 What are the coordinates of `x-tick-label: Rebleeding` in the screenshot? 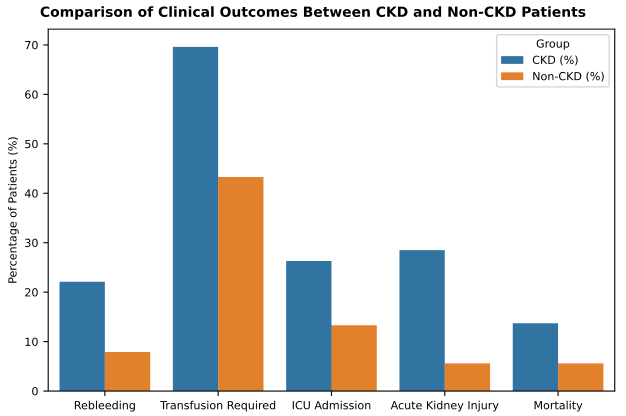 It's located at (104, 406).